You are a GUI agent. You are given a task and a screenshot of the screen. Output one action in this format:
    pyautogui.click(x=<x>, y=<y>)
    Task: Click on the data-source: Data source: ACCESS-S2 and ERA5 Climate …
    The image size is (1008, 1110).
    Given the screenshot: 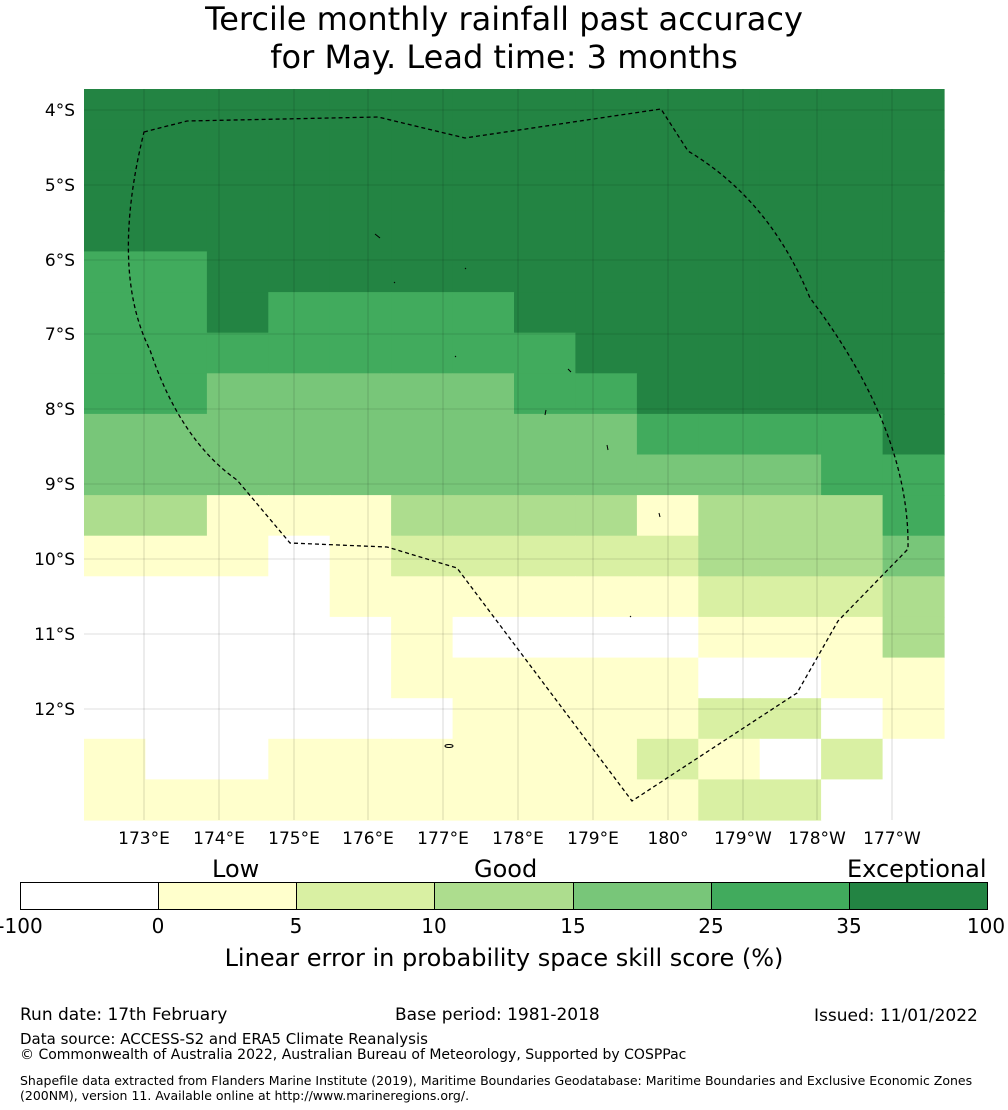 What is the action you would take?
    pyautogui.click(x=224, y=1039)
    